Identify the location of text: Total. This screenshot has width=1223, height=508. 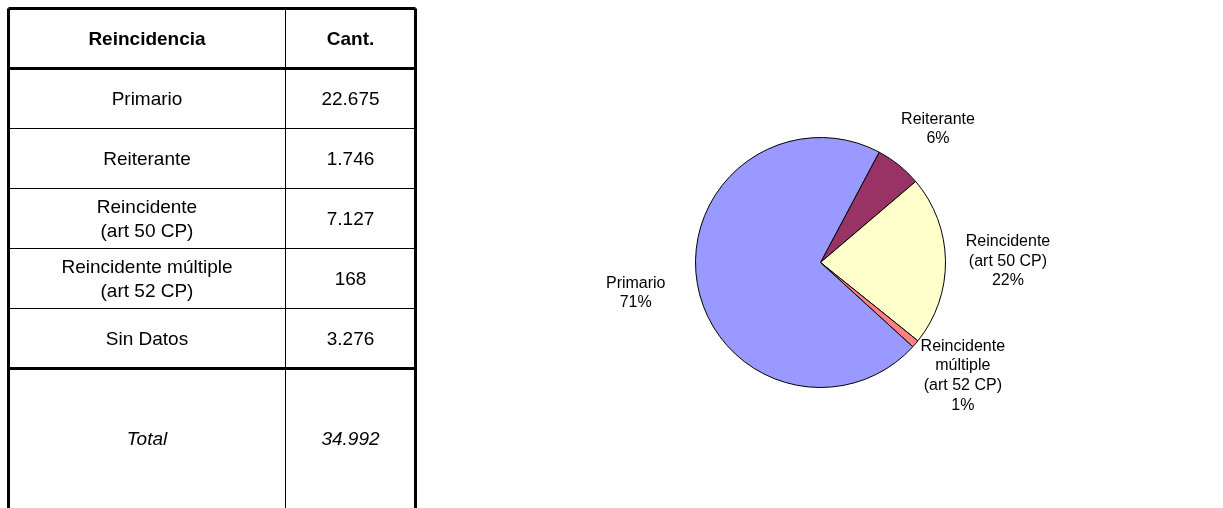
(147, 438).